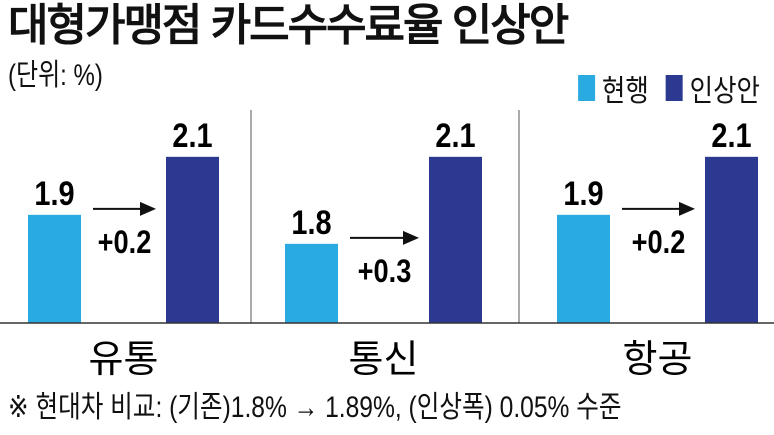 This screenshot has height=435, width=774. Describe the element at coordinates (288, 25) in the screenshot. I see `chart-title: 대형가맹점 카드수수료율 인상안` at that location.